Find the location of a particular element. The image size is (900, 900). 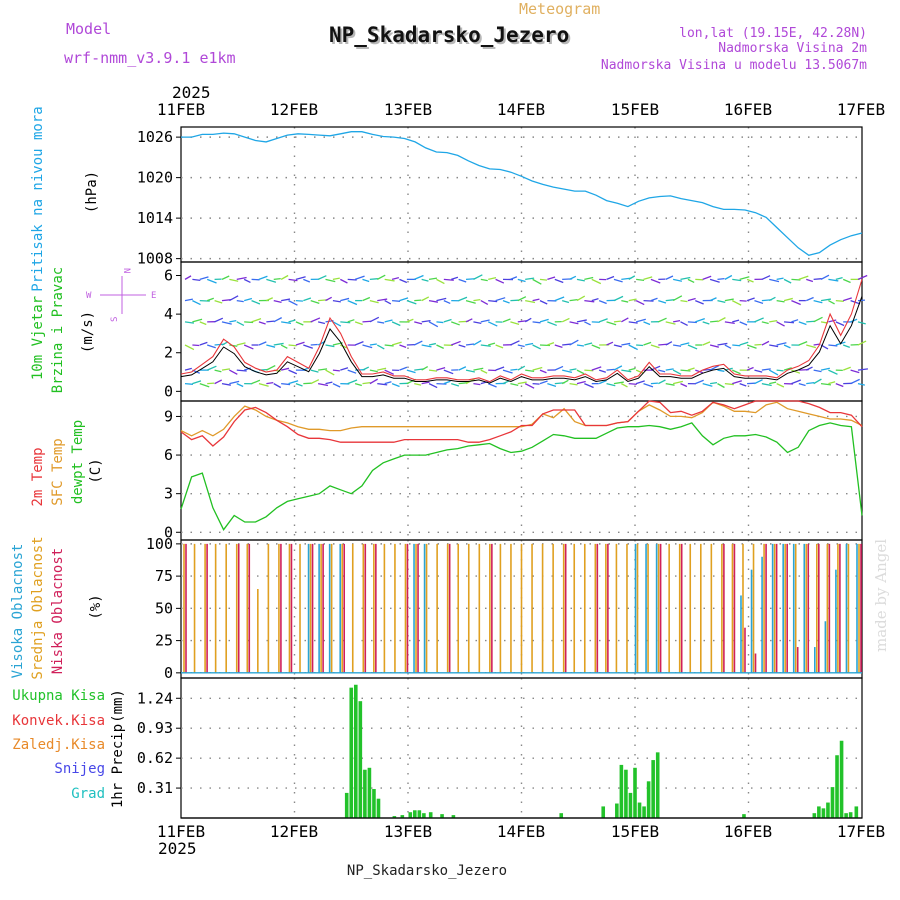

temp-ytick-label: 6 is located at coordinates (168, 455).